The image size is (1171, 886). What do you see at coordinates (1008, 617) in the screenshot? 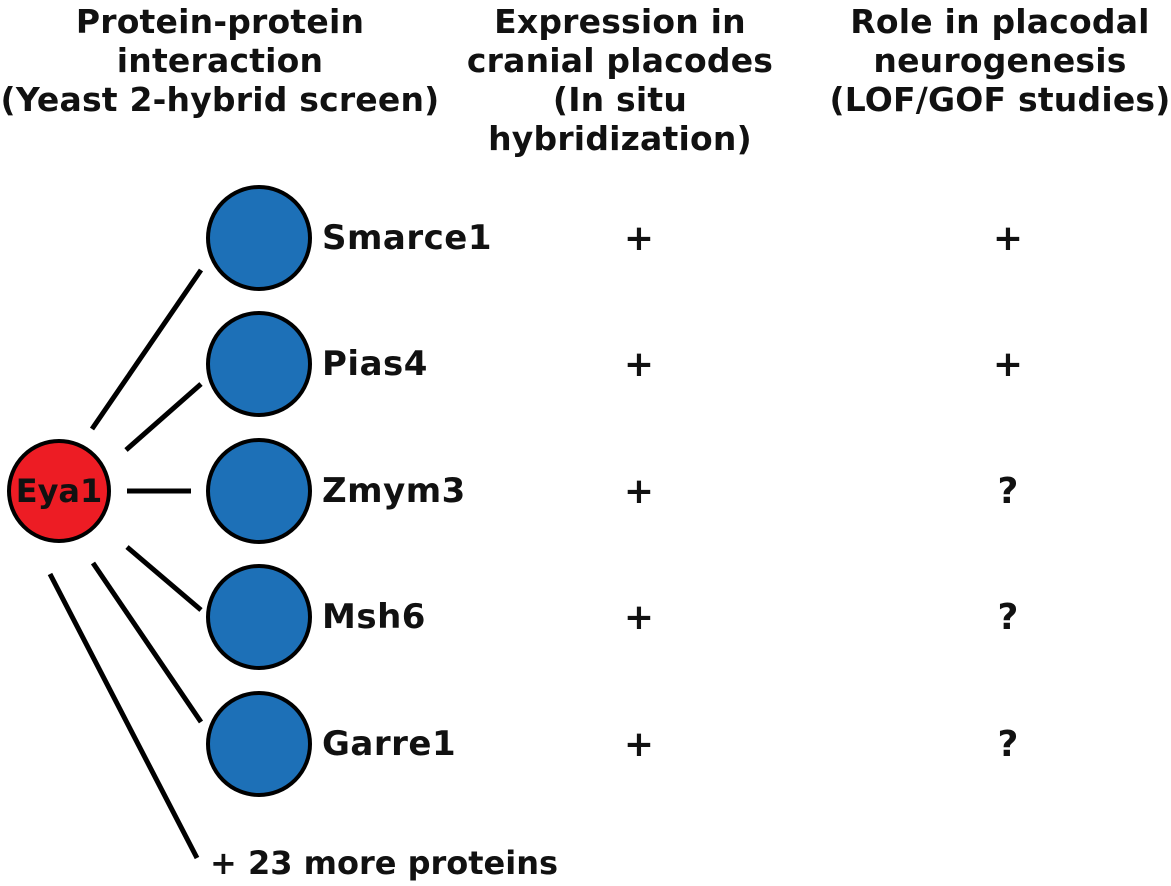
I see `role-mark-msh6: ?` at bounding box center [1008, 617].